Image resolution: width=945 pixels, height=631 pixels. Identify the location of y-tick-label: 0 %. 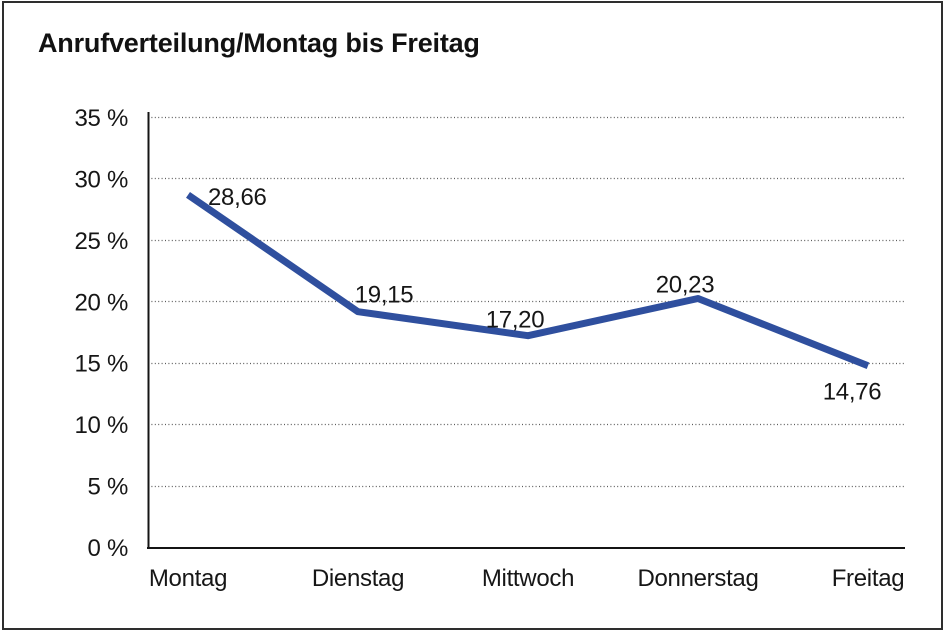
(108, 548).